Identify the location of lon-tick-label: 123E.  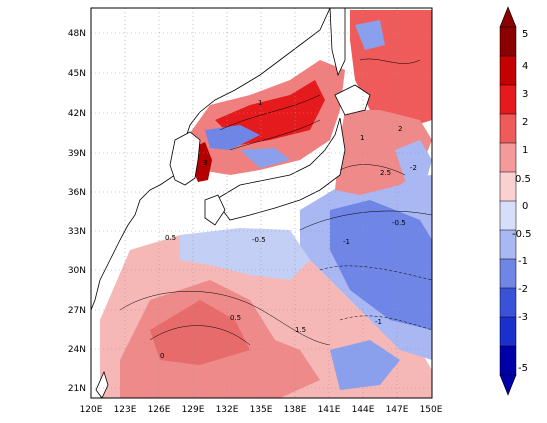
(125, 410).